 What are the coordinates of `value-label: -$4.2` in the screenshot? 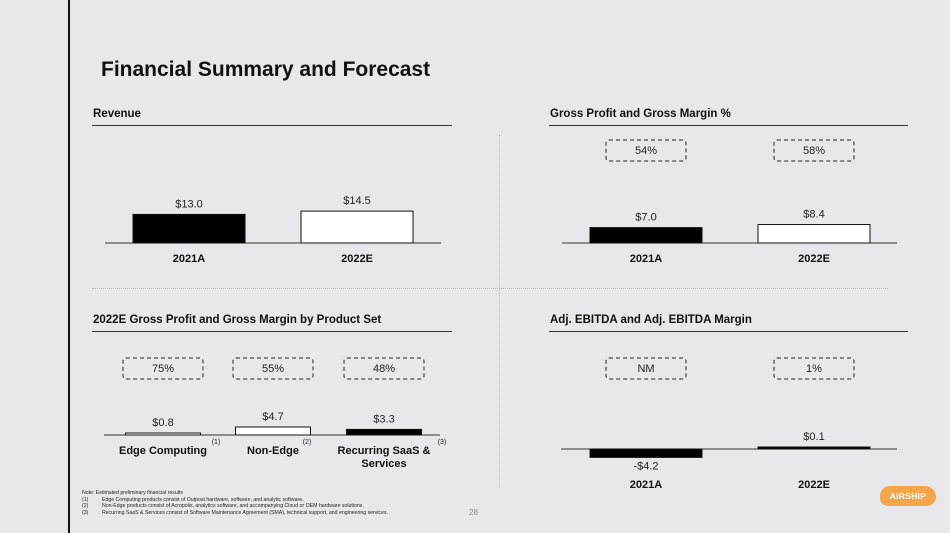 It's located at (645, 466).